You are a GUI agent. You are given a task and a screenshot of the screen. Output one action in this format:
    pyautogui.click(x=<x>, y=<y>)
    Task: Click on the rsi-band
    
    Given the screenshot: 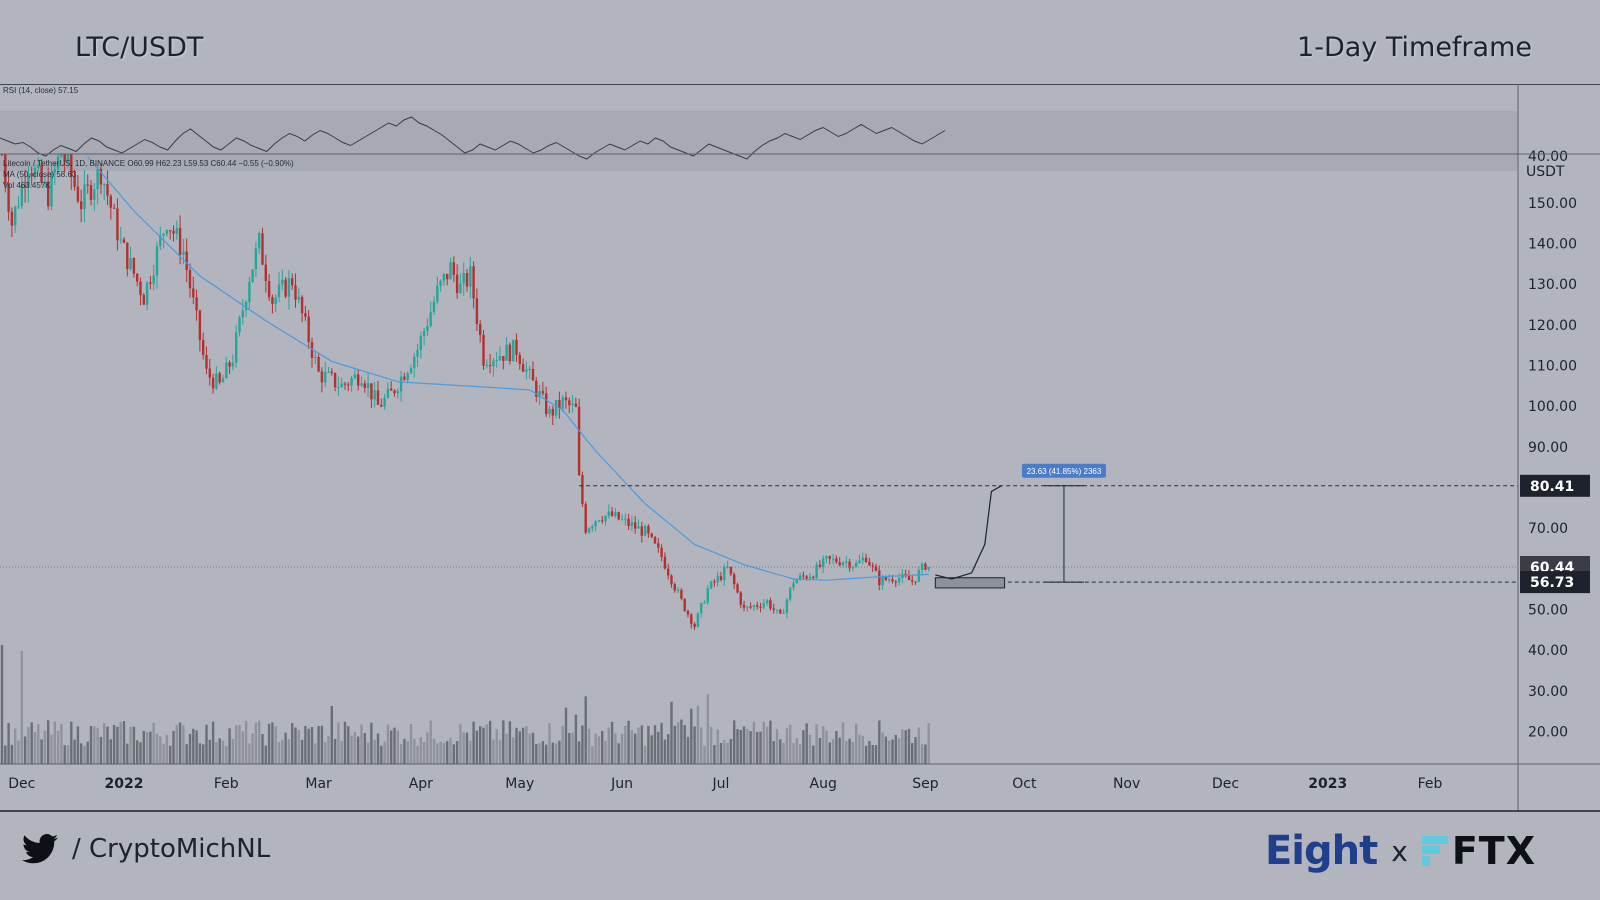 What is the action you would take?
    pyautogui.click(x=759, y=141)
    